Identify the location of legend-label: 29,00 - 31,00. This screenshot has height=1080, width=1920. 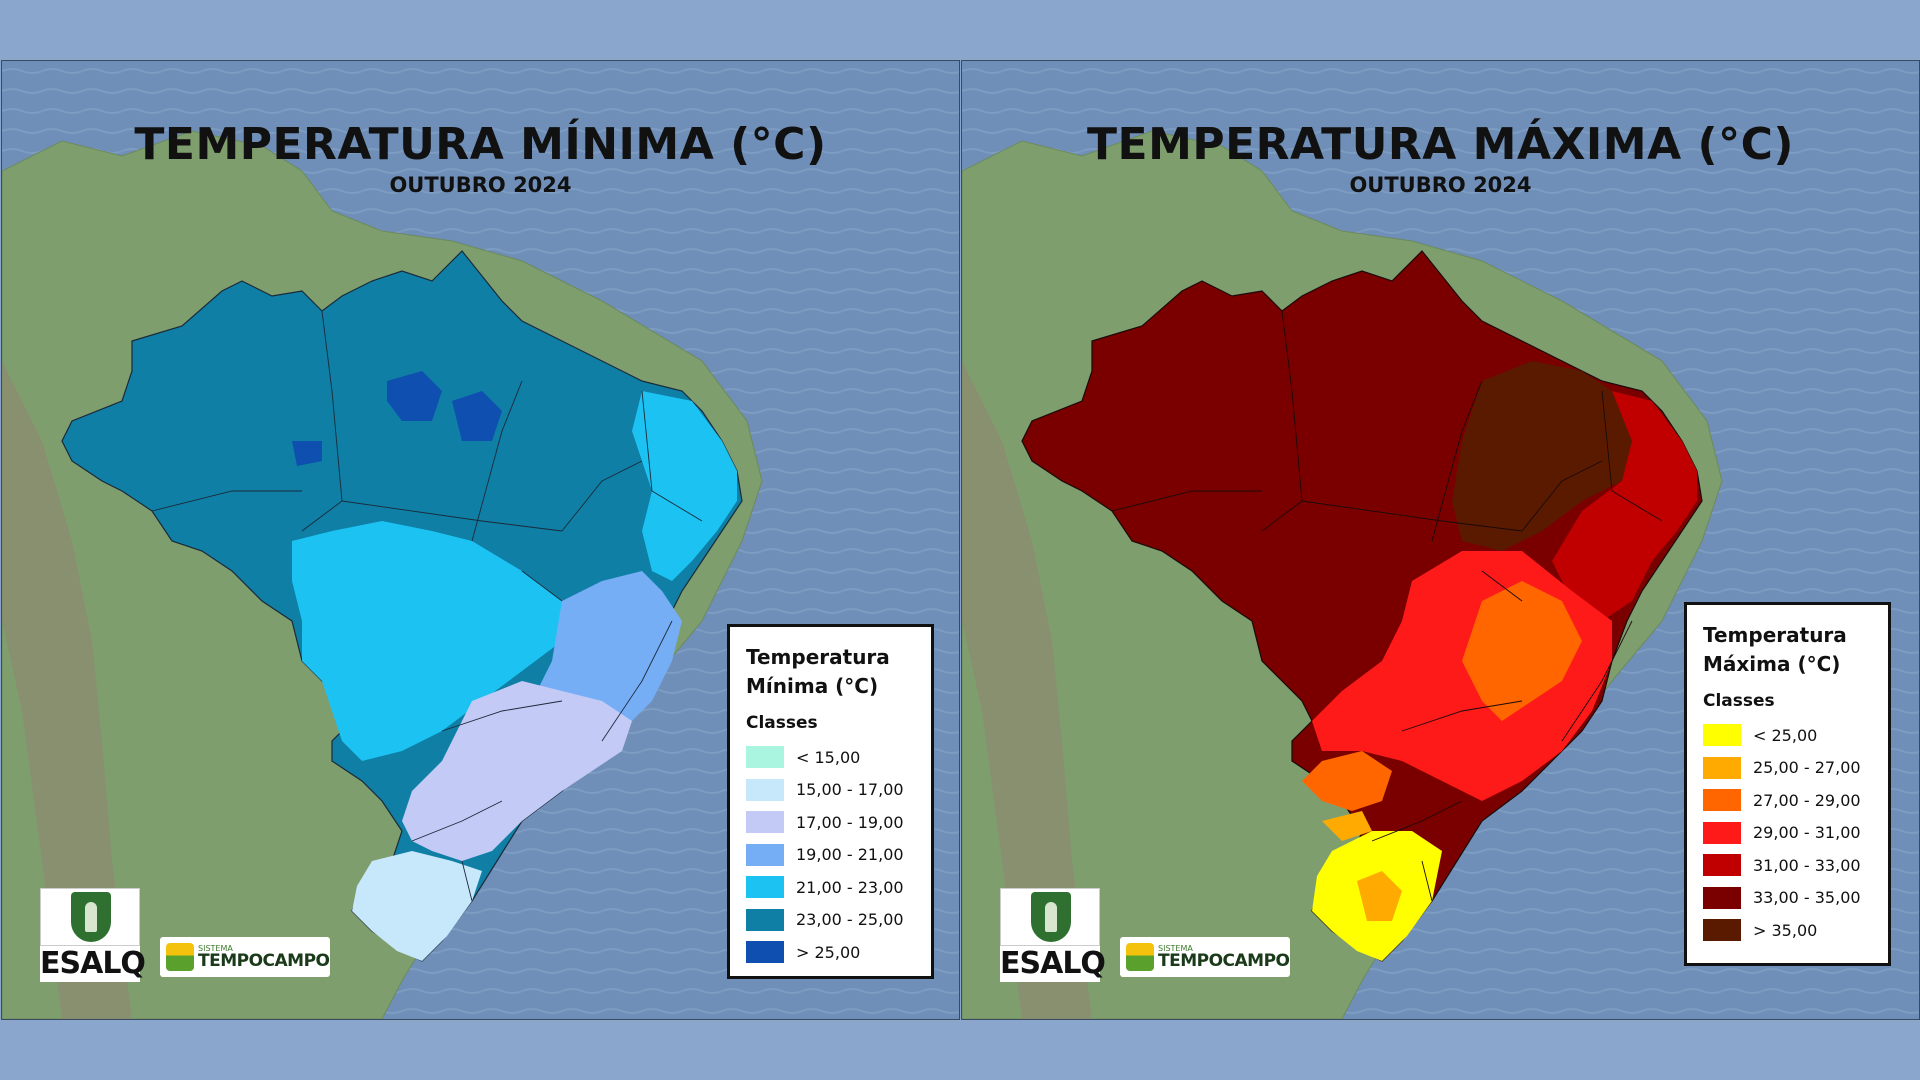
(1807, 833).